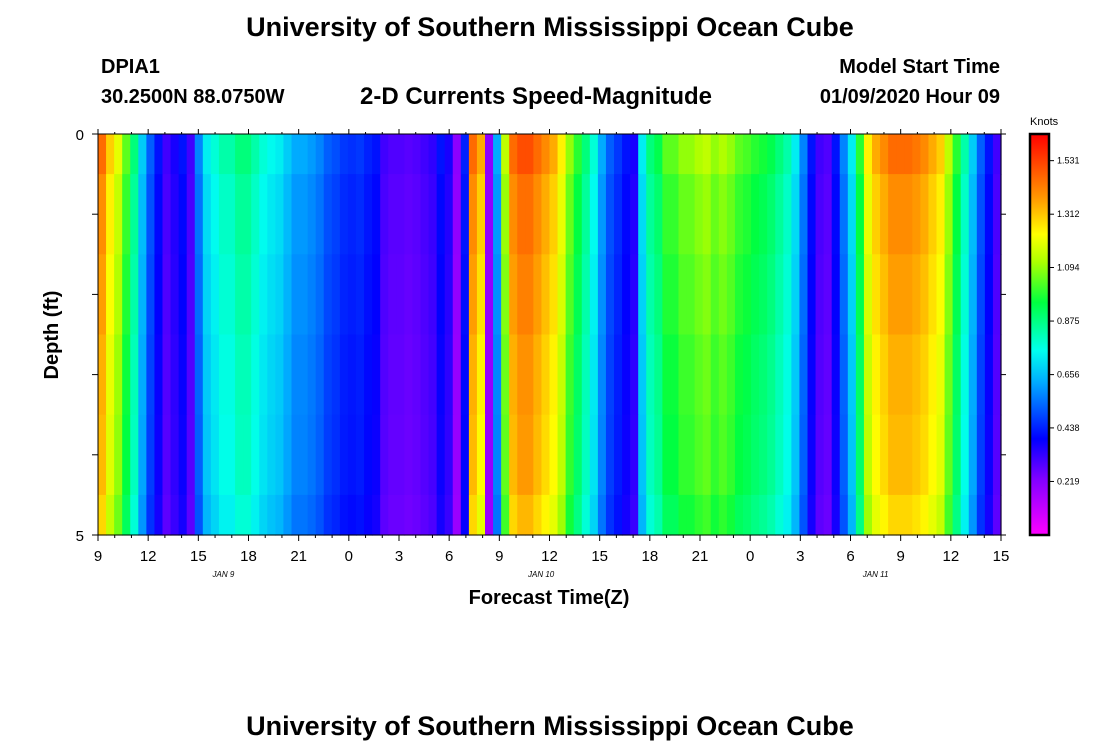 Image resolution: width=1100 pixels, height=750 pixels. What do you see at coordinates (1068, 214) in the screenshot?
I see `colorbar-tick-label: 1.312` at bounding box center [1068, 214].